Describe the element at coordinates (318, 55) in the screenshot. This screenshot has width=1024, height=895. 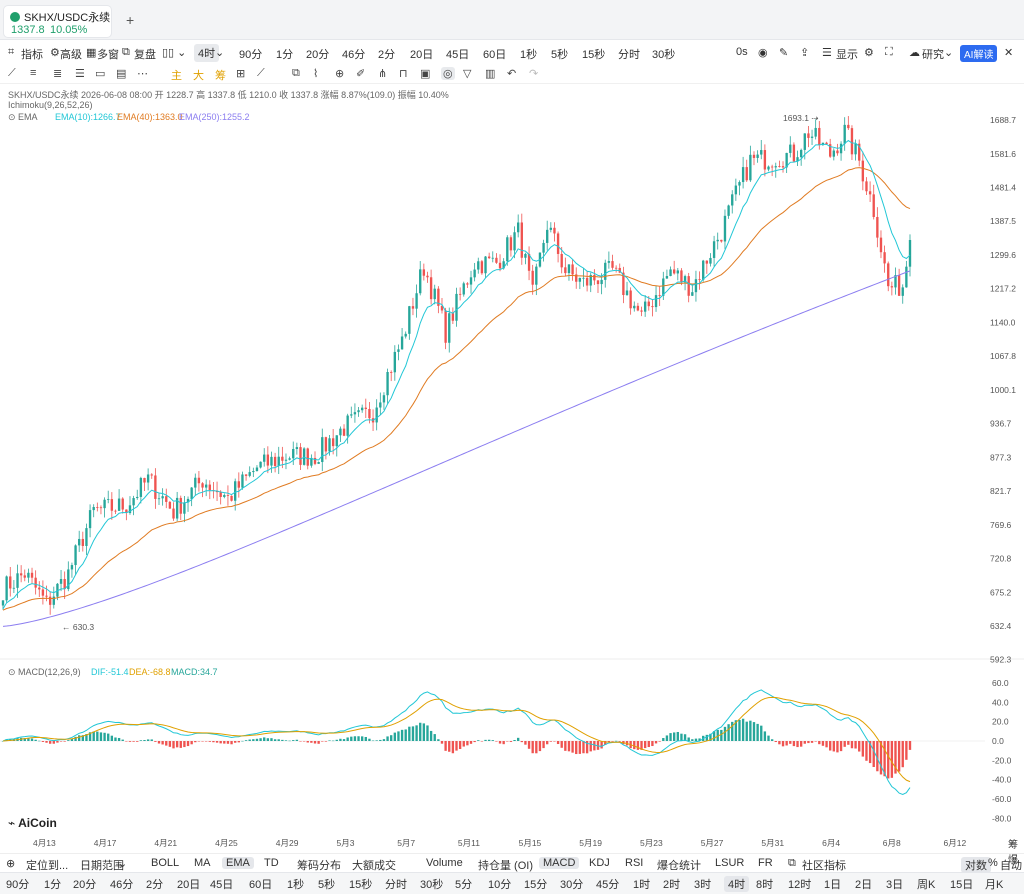
I see `interval-20m: 20分` at that location.